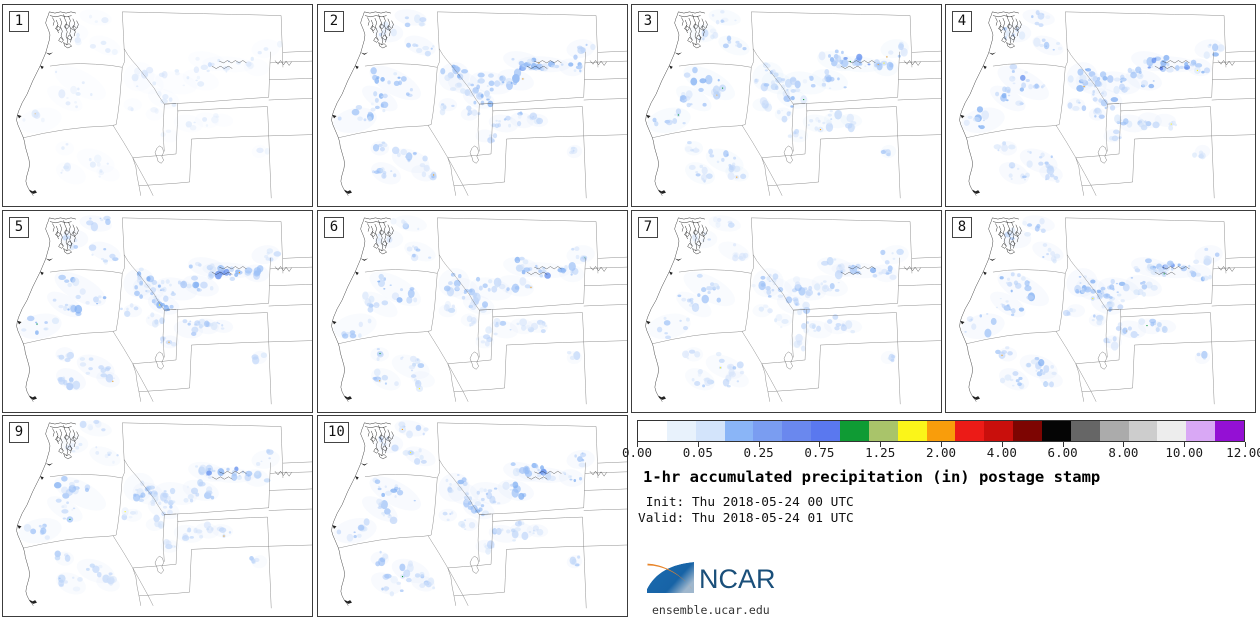 This screenshot has width=1260, height=619. I want to click on colorbar-tick-label: 0.25, so click(758, 452).